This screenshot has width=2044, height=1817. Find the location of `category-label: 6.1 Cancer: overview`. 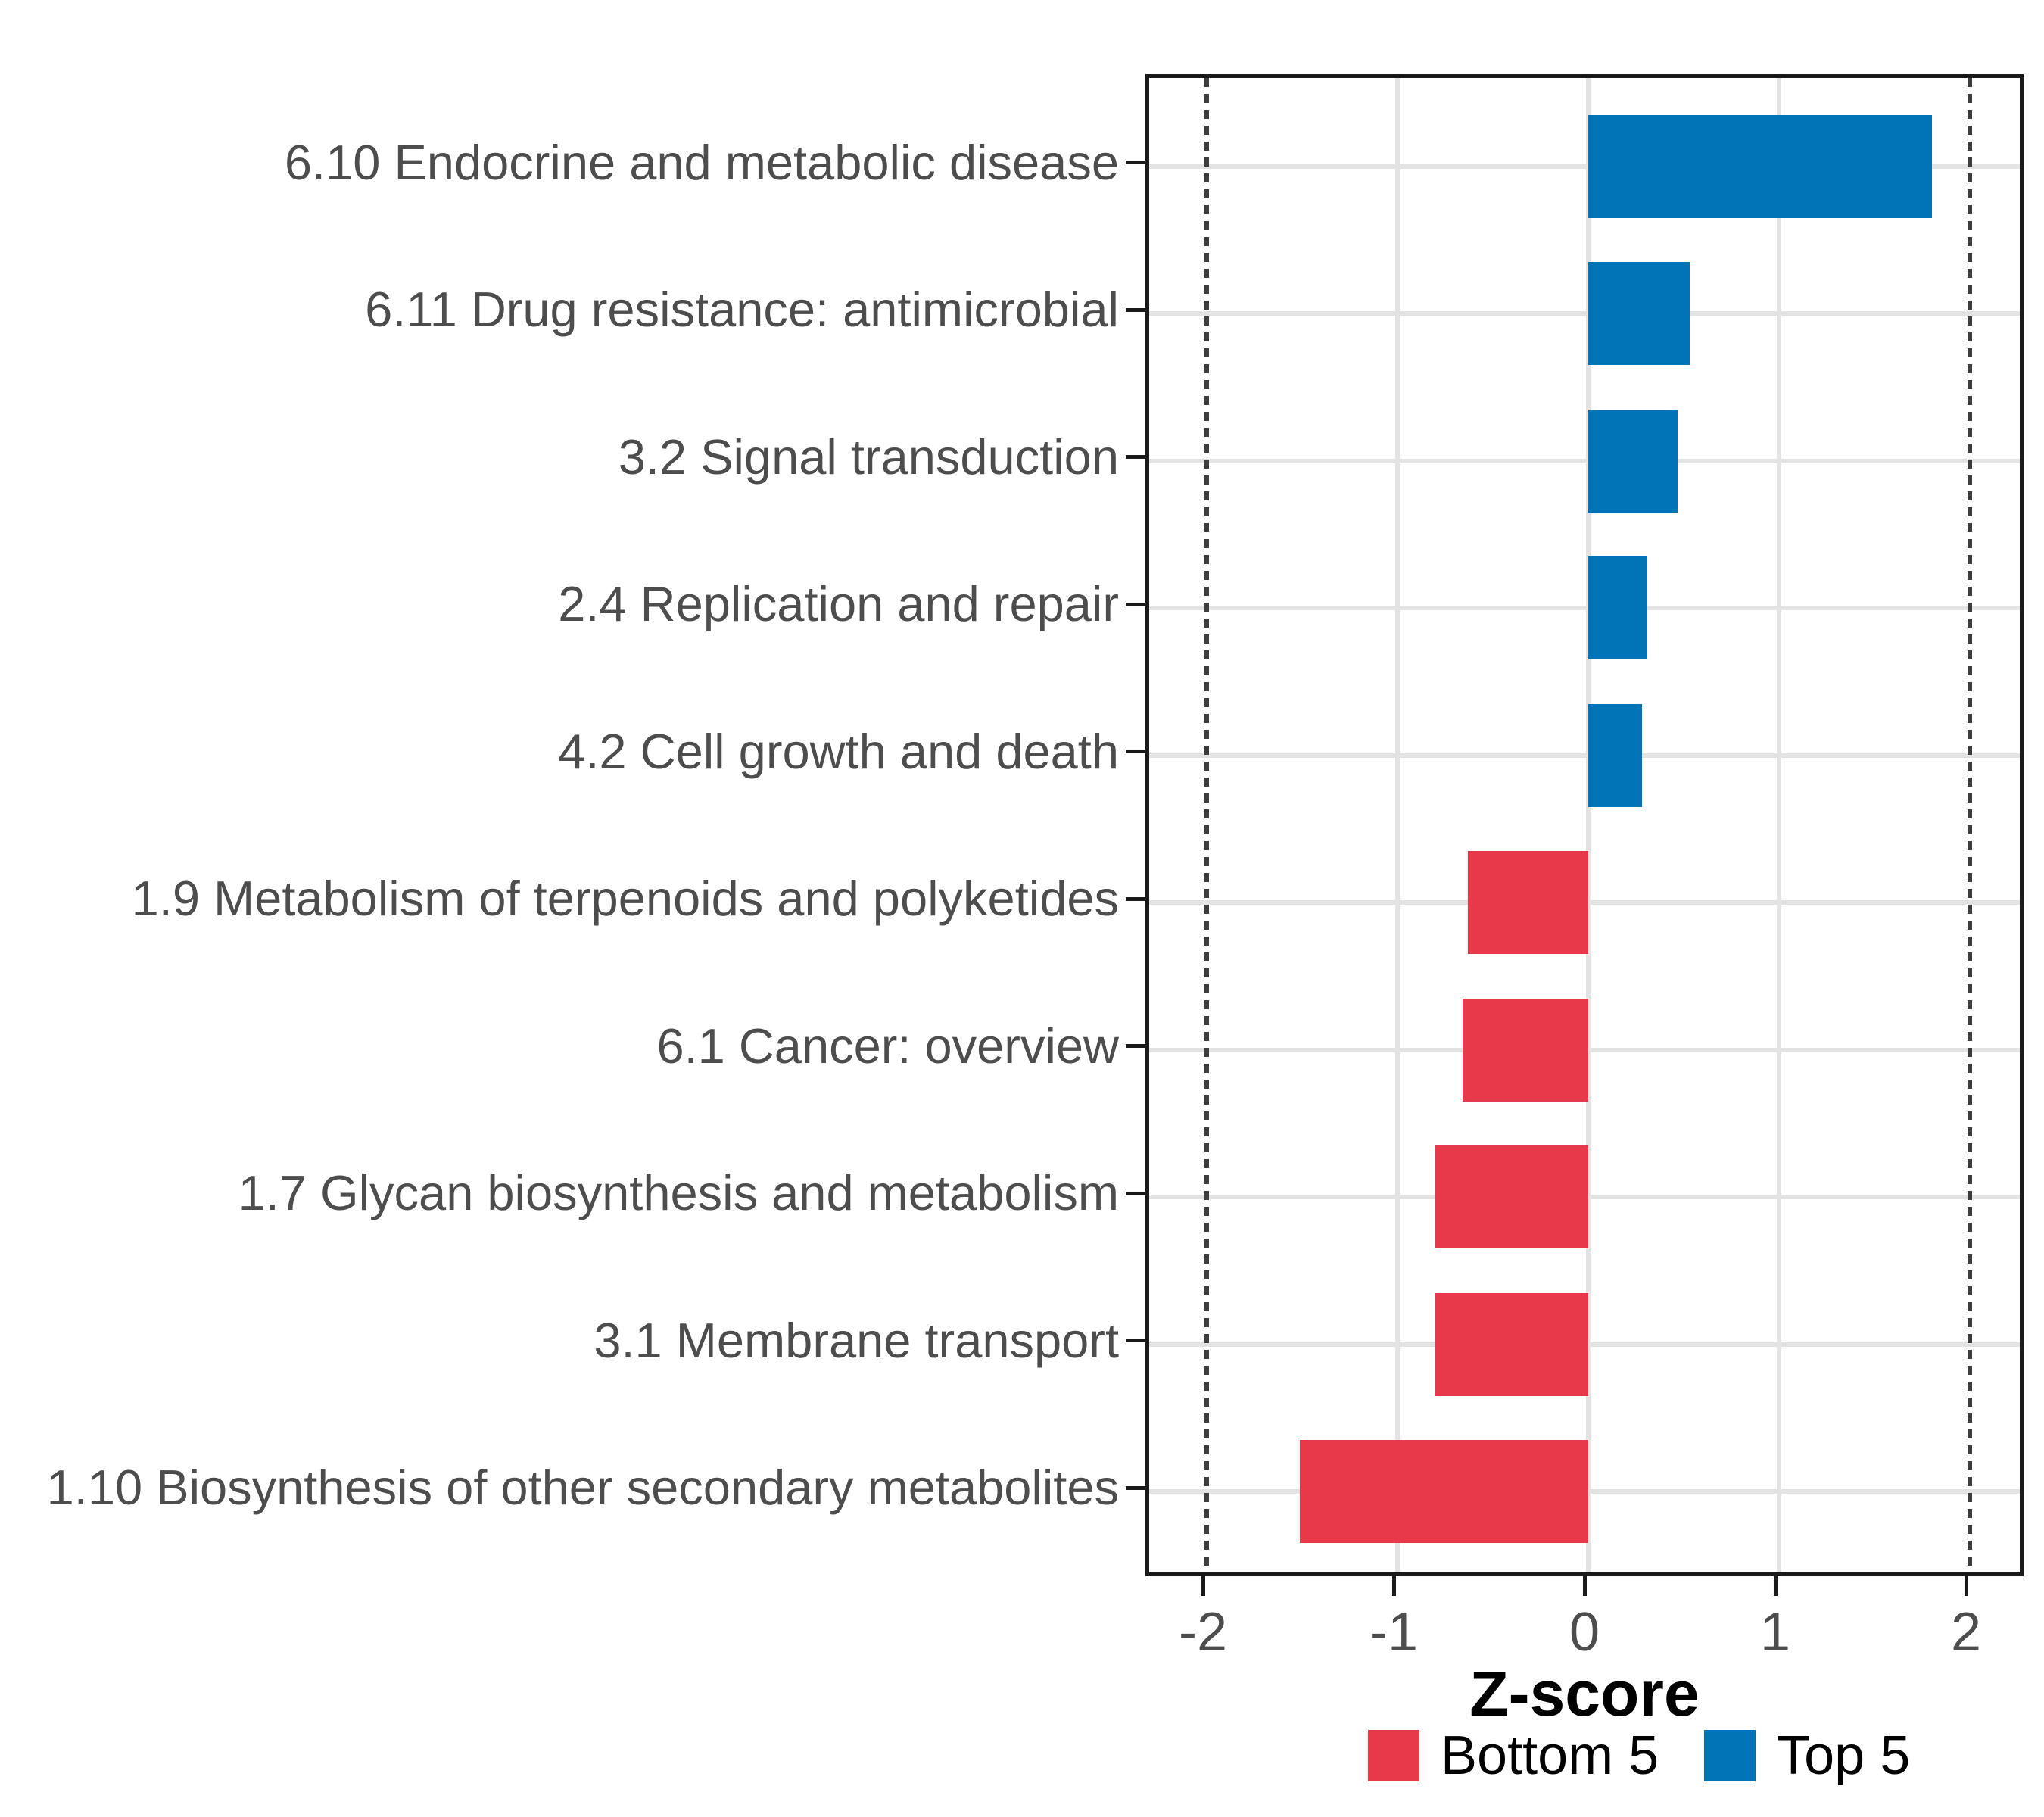

category-label: 6.1 Cancer: overview is located at coordinates (887, 1046).